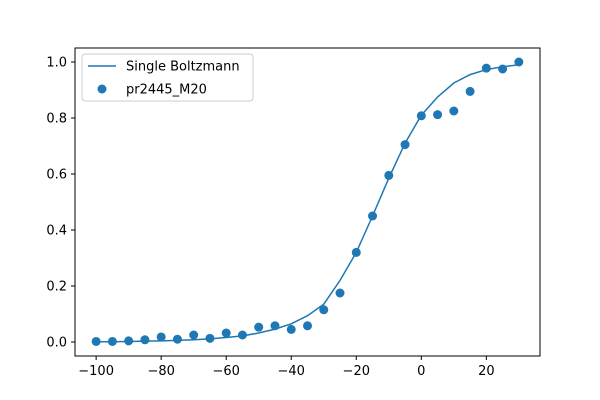 The height and width of the screenshot is (400, 600). I want to click on y-tick-label: 0.8, so click(56, 119).